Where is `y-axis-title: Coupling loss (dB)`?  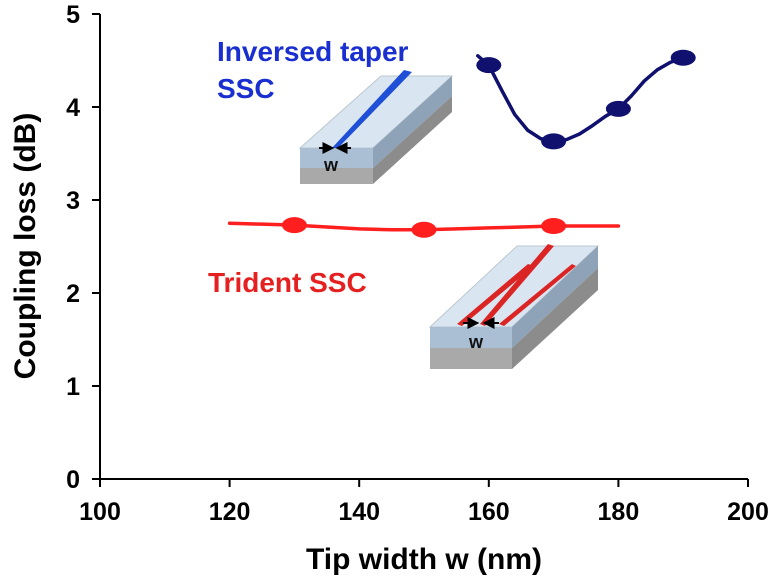
y-axis-title: Coupling loss (dB) is located at coordinates (25, 246).